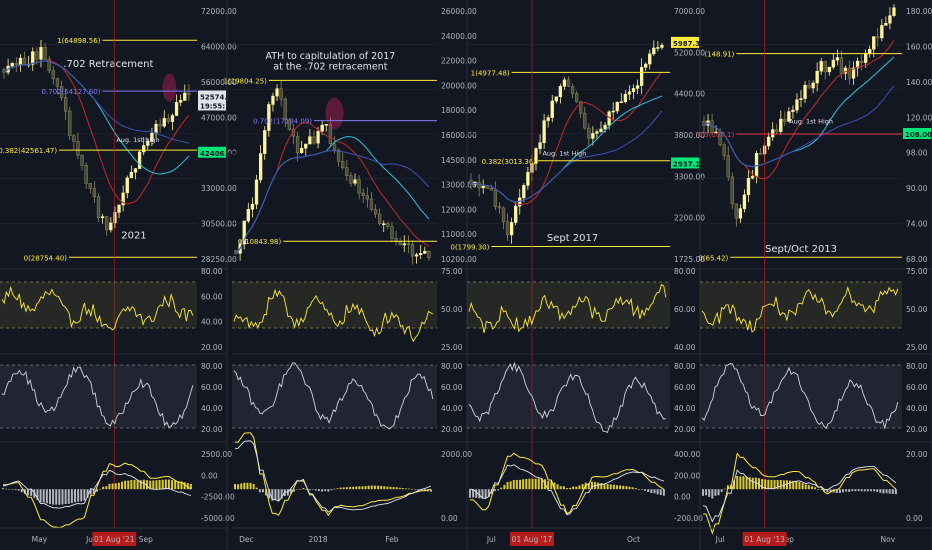 The width and height of the screenshot is (932, 550). Describe the element at coordinates (282, 122) in the screenshot. I see `fib-level-label: 0.702(17134.09)` at that location.